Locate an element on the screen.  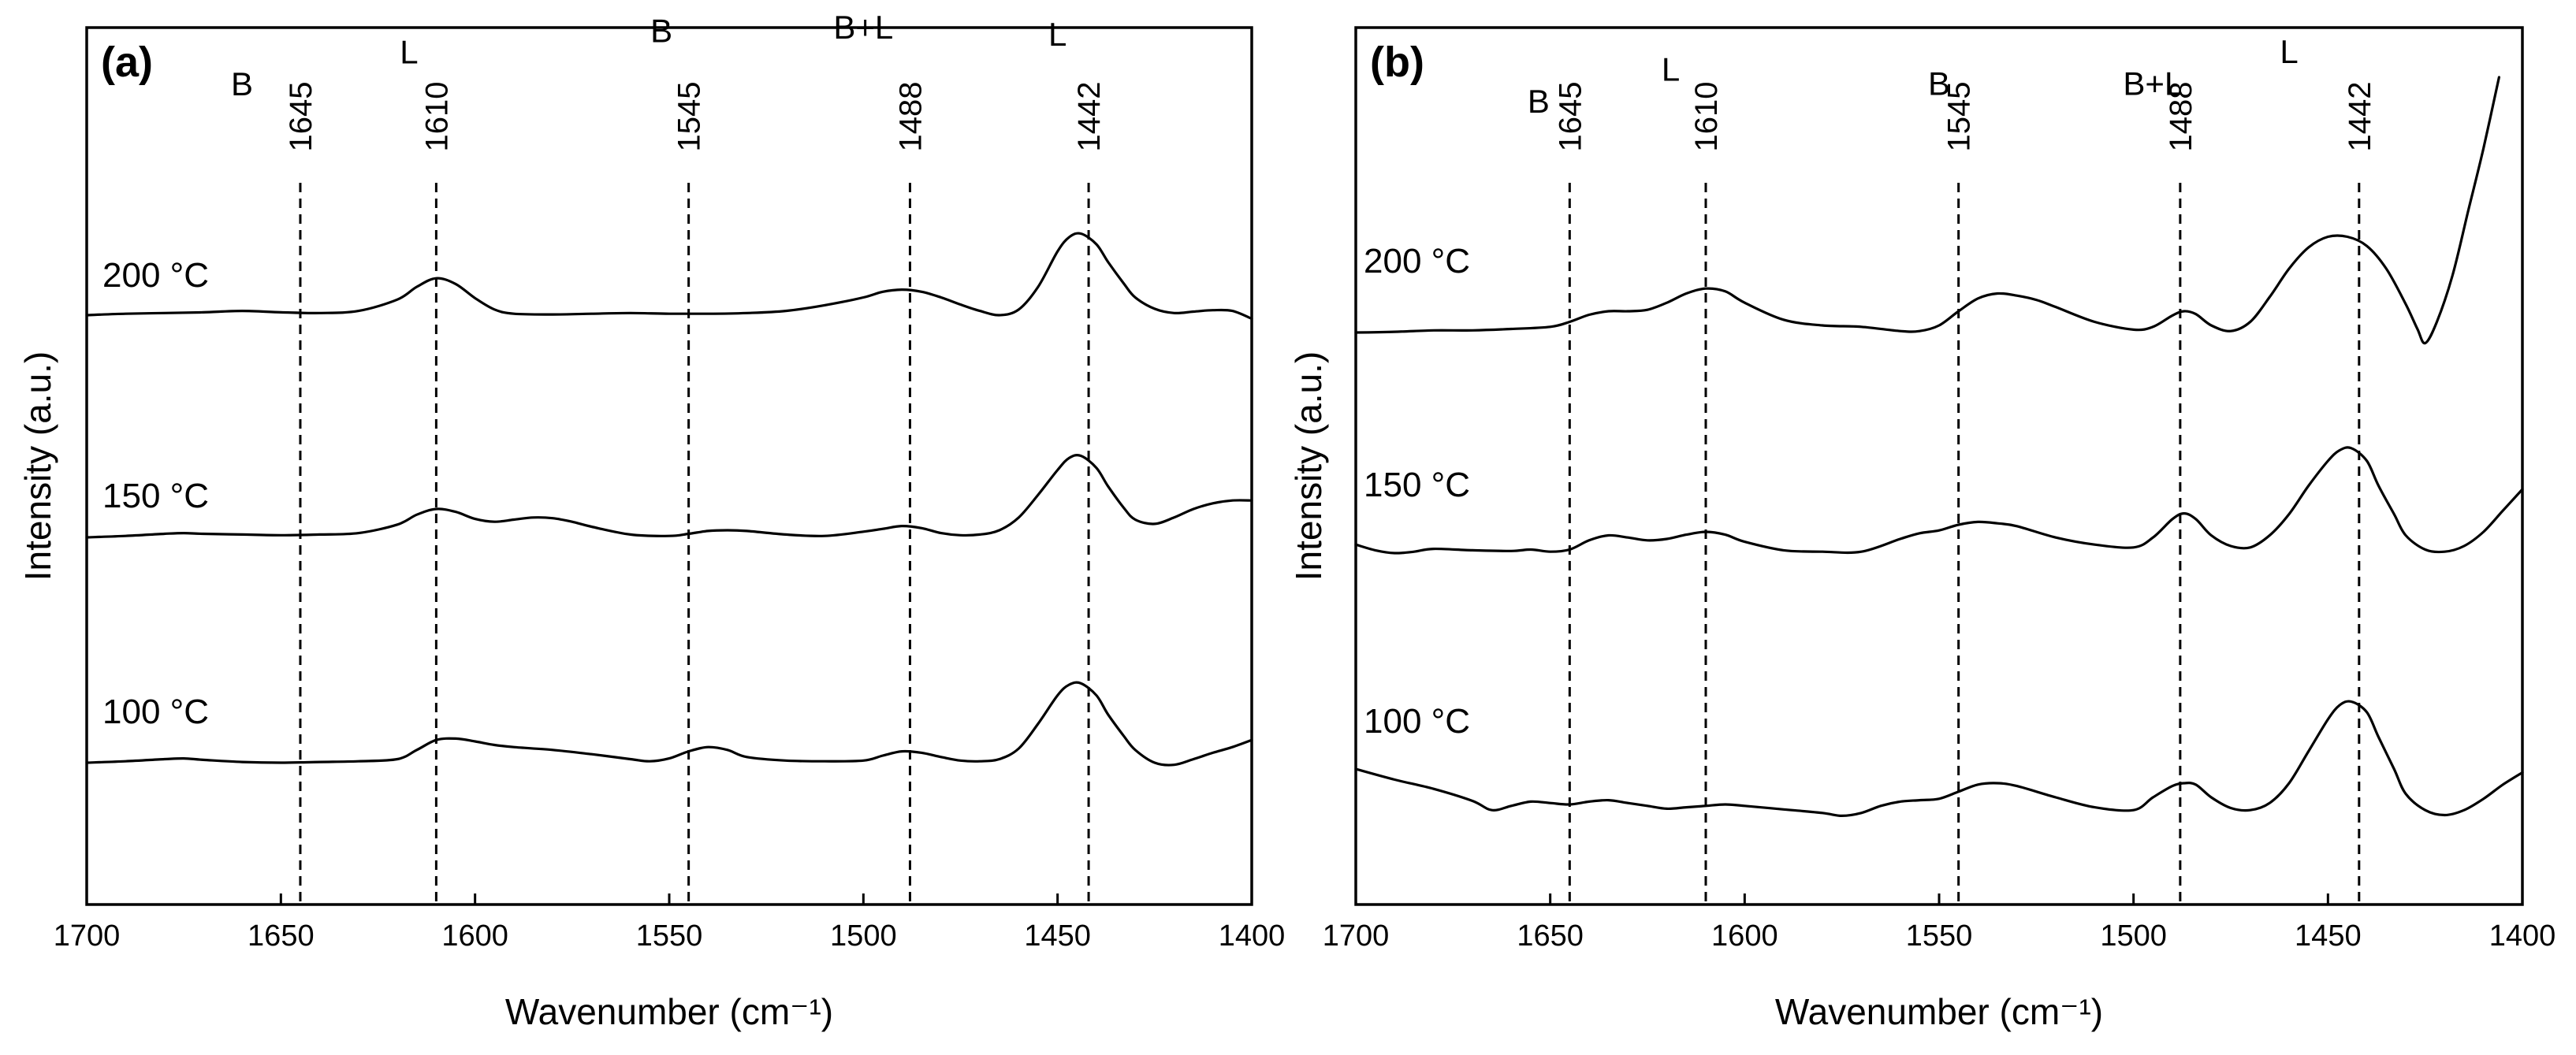
panel-label: (b) is located at coordinates (1397, 62).